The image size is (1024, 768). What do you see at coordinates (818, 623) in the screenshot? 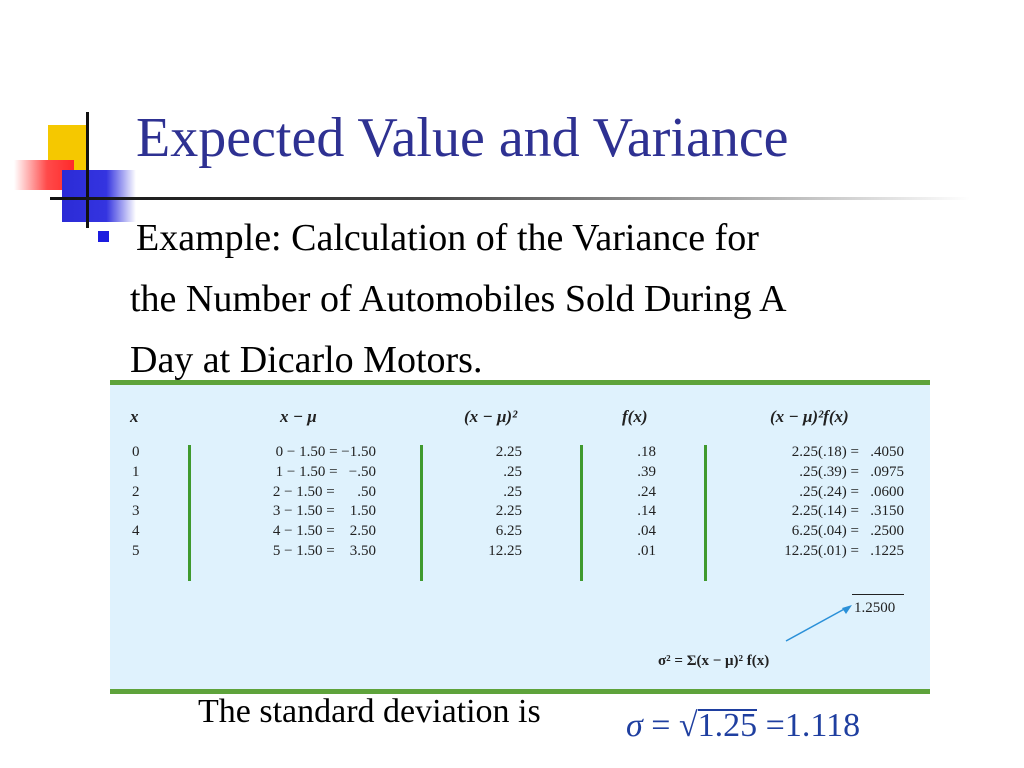
I see `arrow-icon` at bounding box center [818, 623].